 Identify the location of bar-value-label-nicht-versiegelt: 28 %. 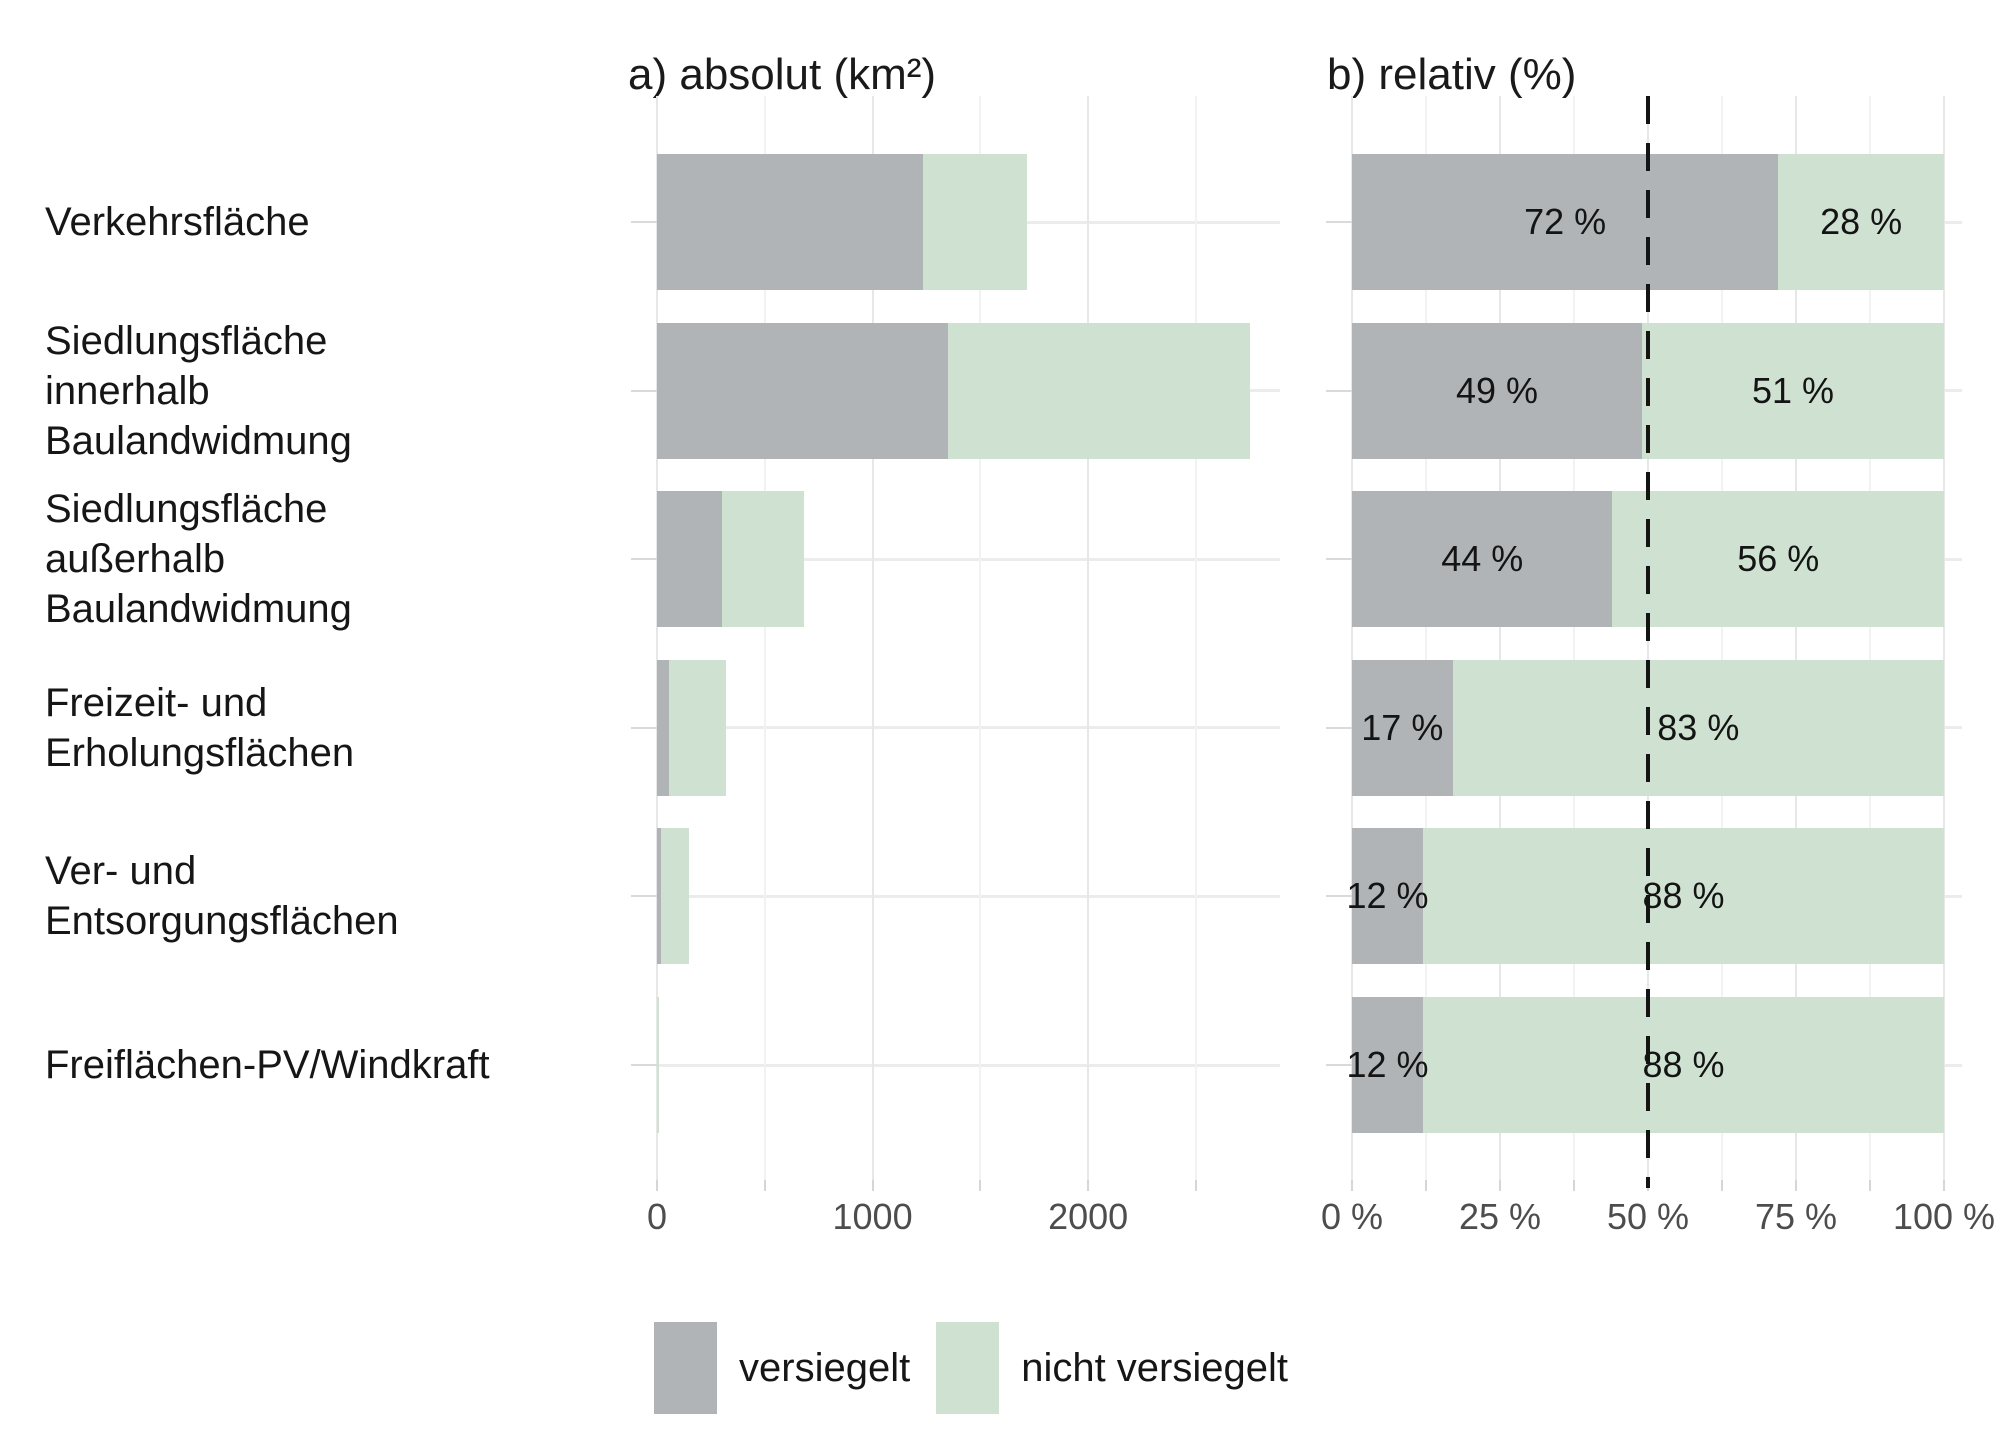
(1861, 221).